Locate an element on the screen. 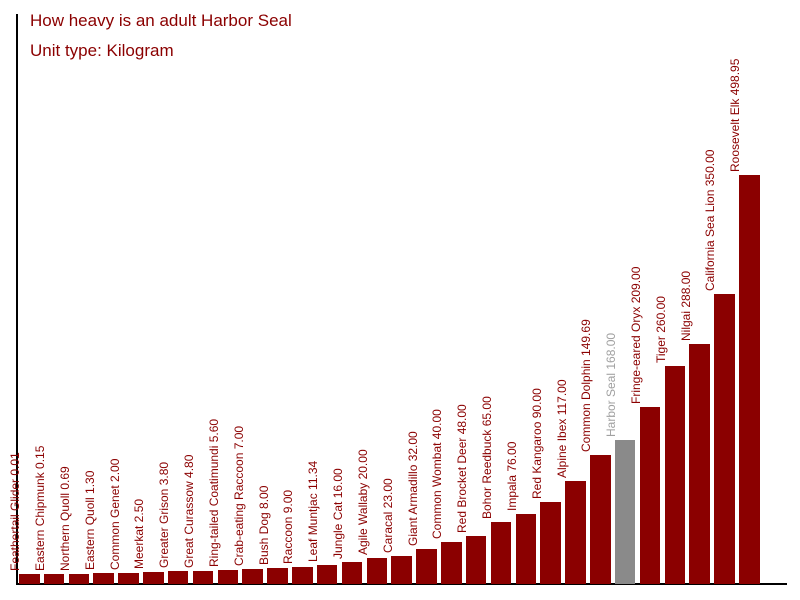 The width and height of the screenshot is (800, 600). bar-common-dolphin is located at coordinates (600, 519).